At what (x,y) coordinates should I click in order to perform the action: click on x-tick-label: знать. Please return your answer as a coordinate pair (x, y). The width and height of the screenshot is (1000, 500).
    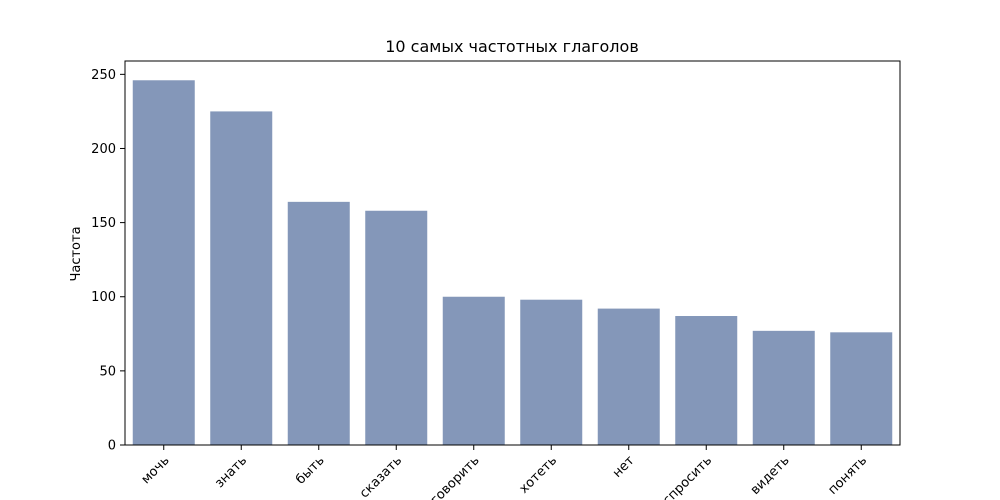
    Looking at the image, I should click on (231, 472).